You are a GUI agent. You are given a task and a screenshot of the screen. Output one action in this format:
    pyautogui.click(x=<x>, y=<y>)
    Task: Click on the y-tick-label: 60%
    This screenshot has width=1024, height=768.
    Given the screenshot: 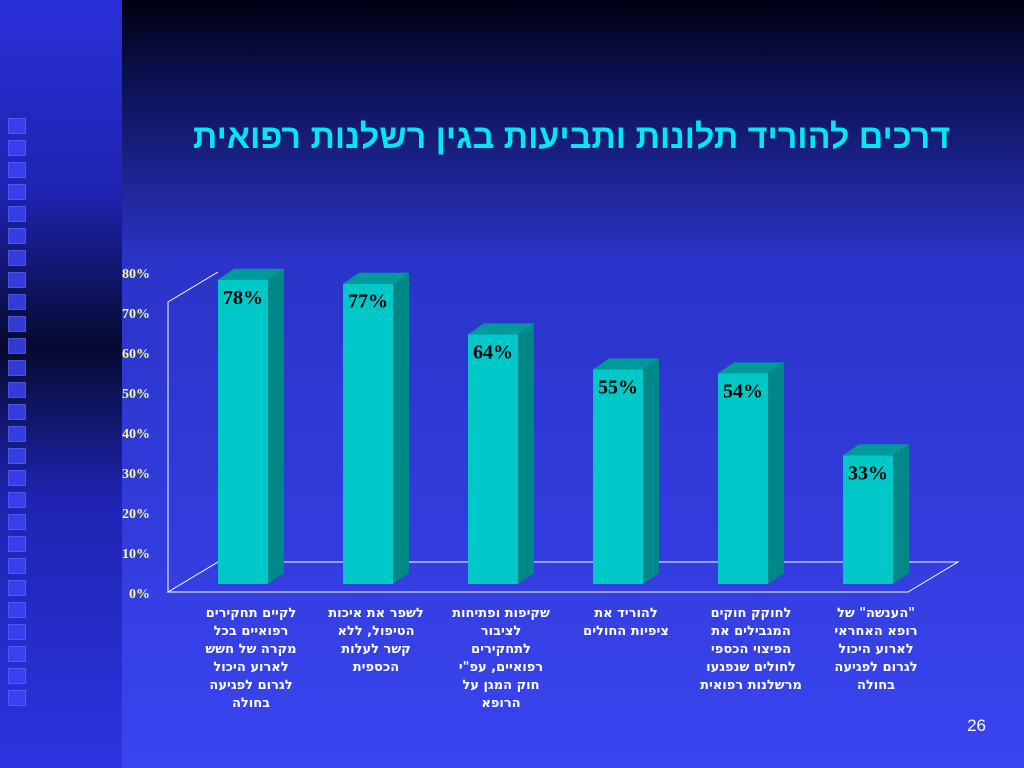 What is the action you would take?
    pyautogui.click(x=136, y=354)
    